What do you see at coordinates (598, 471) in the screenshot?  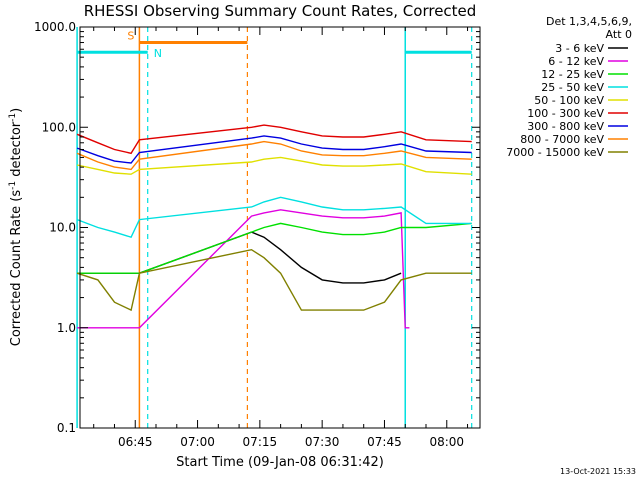 I see `footer-date: 13-Oct-2021 15:33` at bounding box center [598, 471].